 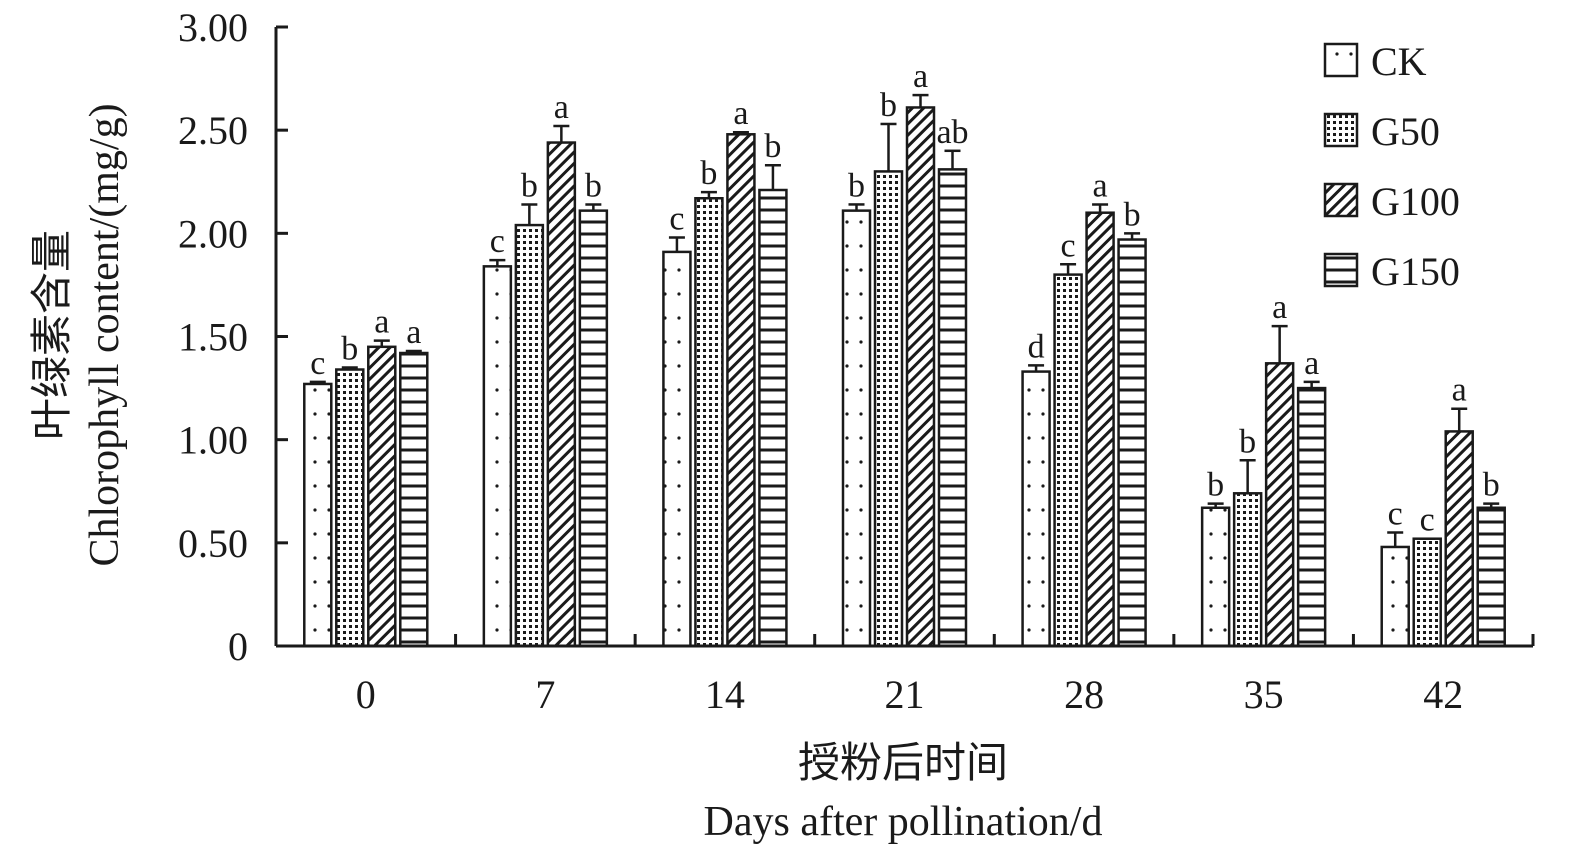 What do you see at coordinates (213, 543) in the screenshot?
I see `y-tick-label: 0.50` at bounding box center [213, 543].